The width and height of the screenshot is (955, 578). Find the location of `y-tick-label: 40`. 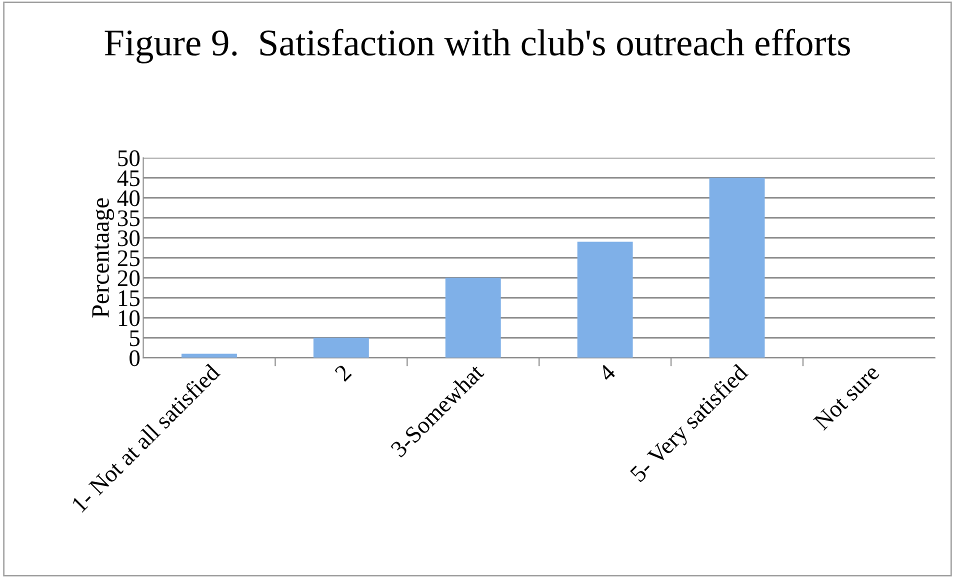

y-tick-label: 40 is located at coordinates (128, 198).